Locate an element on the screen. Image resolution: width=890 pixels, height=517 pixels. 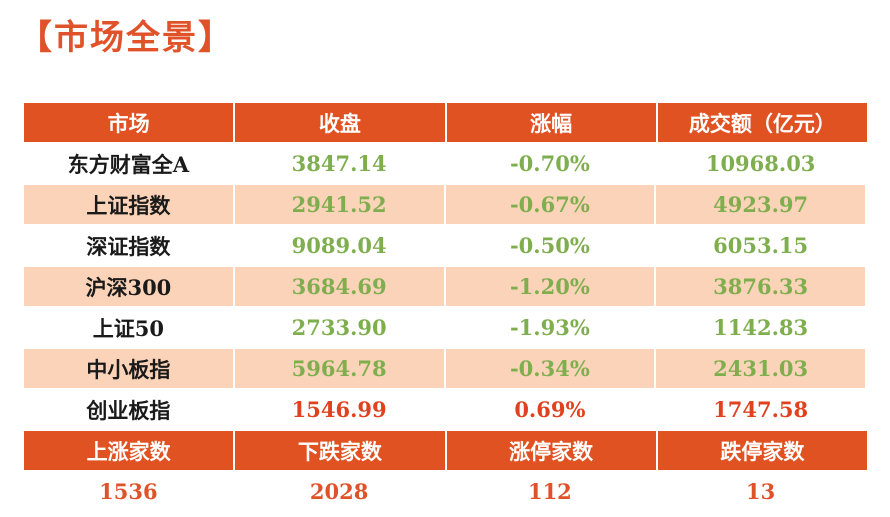
column-header-change: 涨幅 is located at coordinates (552, 123).